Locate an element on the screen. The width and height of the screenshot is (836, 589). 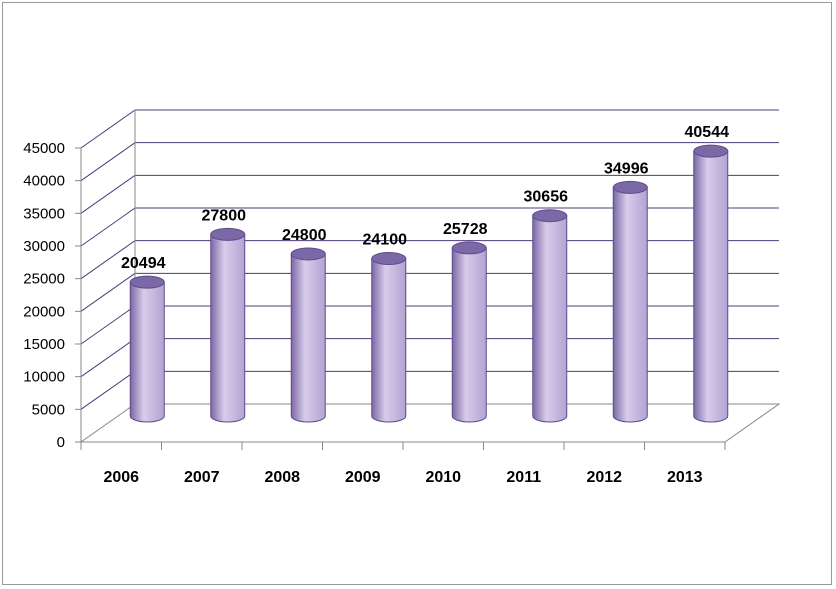
bar-2010 is located at coordinates (469, 332).